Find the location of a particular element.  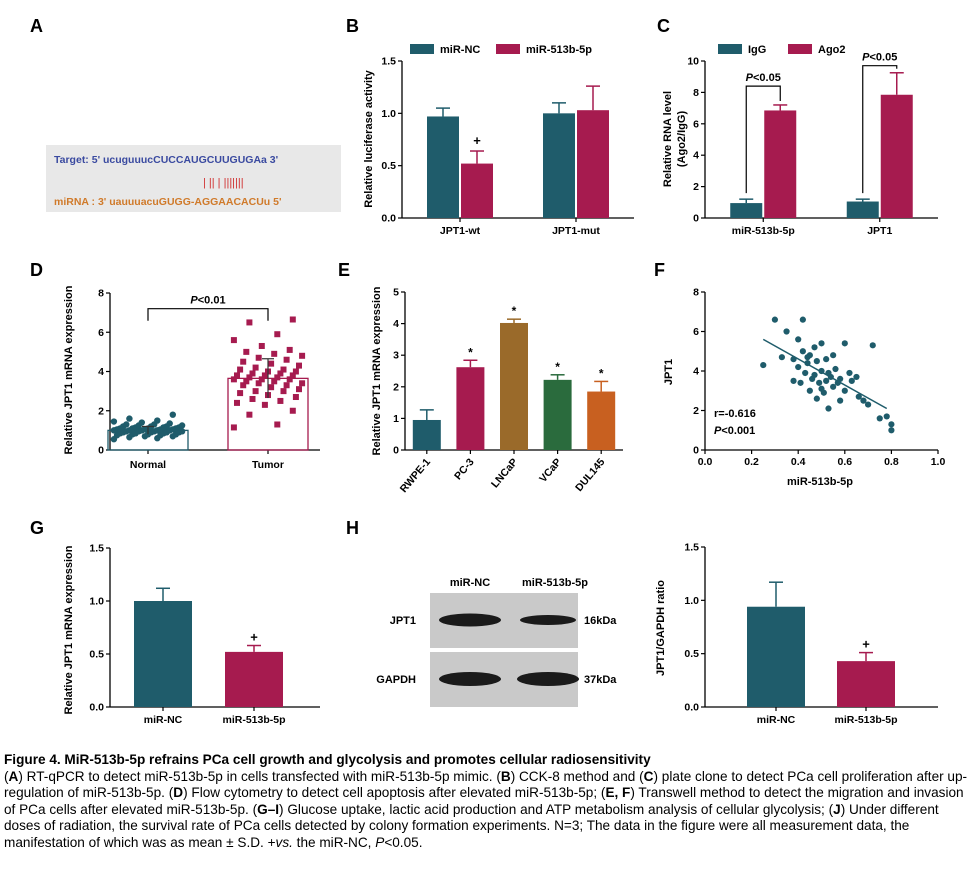

caption-segment: G–I is located at coordinates (268, 809).